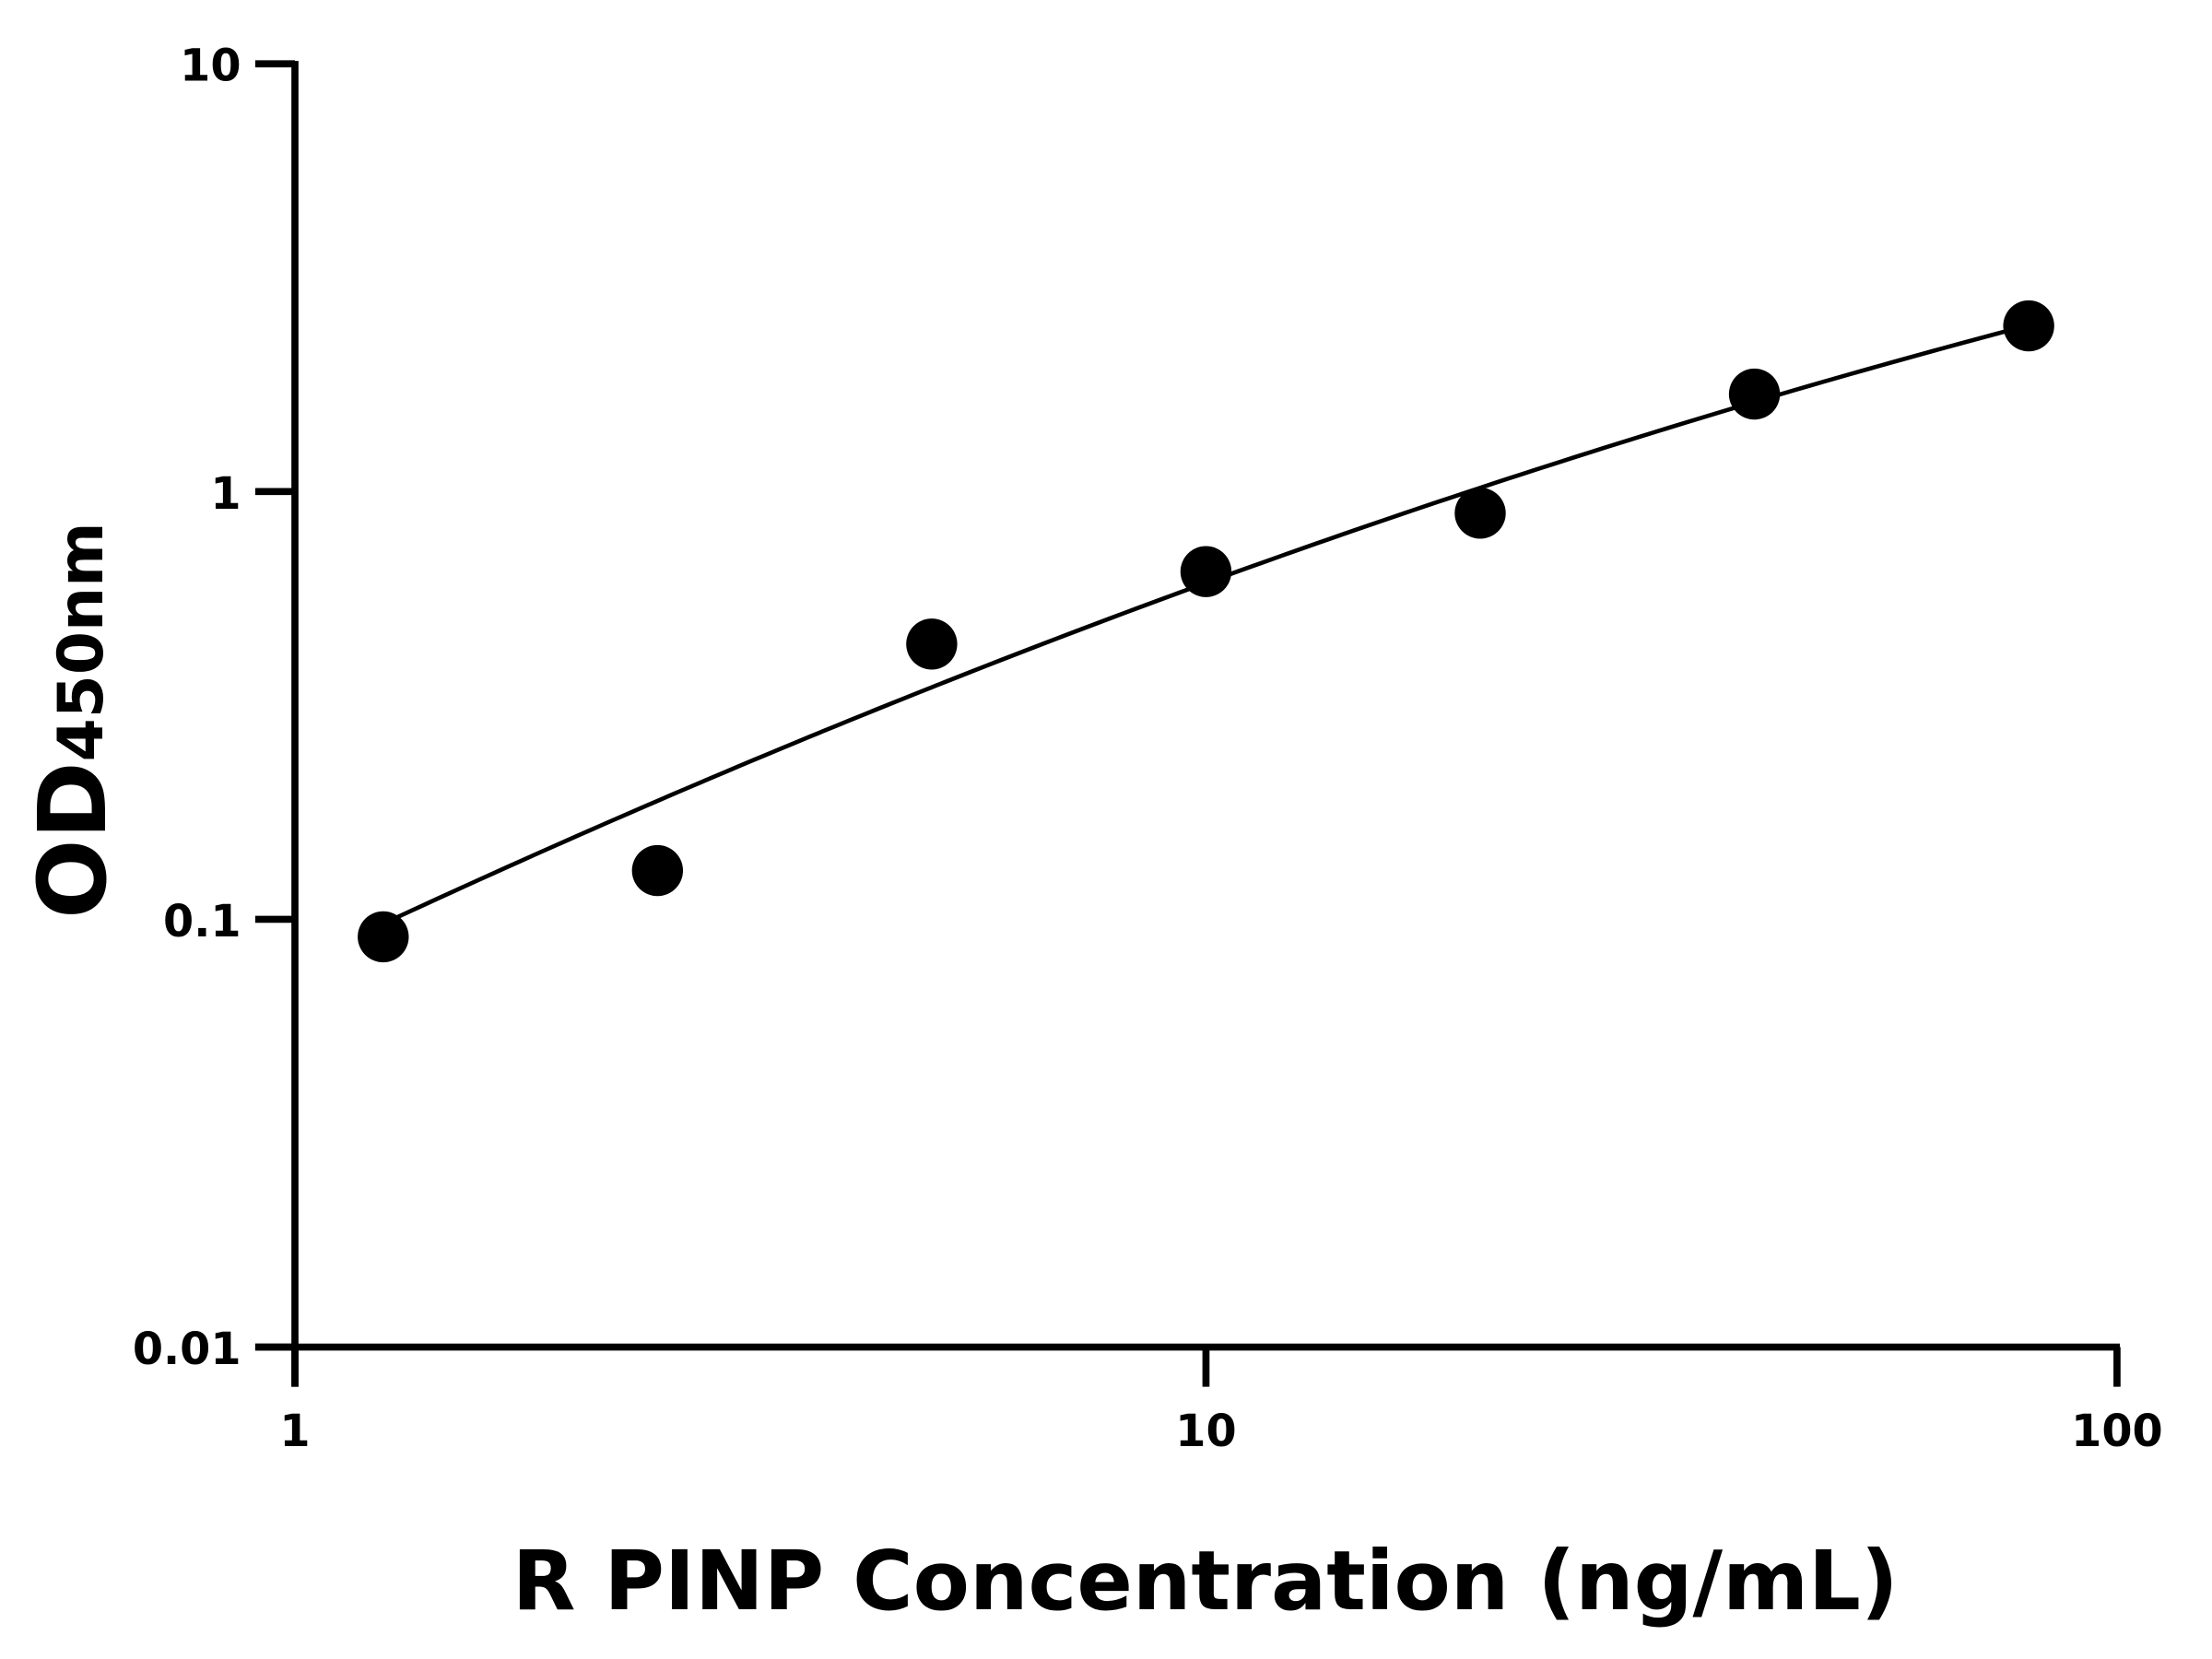  Describe the element at coordinates (80, 641) in the screenshot. I see `y-axis-title-subscript: 450nm` at that location.